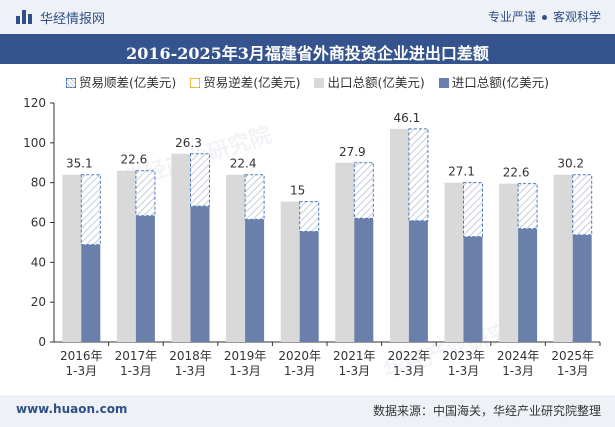 This screenshot has height=427, width=615. What do you see at coordinates (79, 164) in the screenshot?
I see `data-label: 35.1` at bounding box center [79, 164].